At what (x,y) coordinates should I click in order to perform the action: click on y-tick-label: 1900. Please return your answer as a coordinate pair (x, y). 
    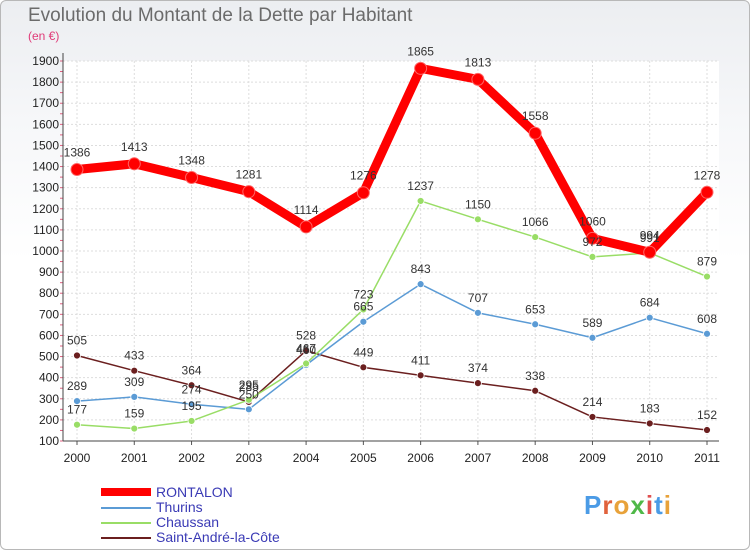
    Looking at the image, I should click on (45, 61).